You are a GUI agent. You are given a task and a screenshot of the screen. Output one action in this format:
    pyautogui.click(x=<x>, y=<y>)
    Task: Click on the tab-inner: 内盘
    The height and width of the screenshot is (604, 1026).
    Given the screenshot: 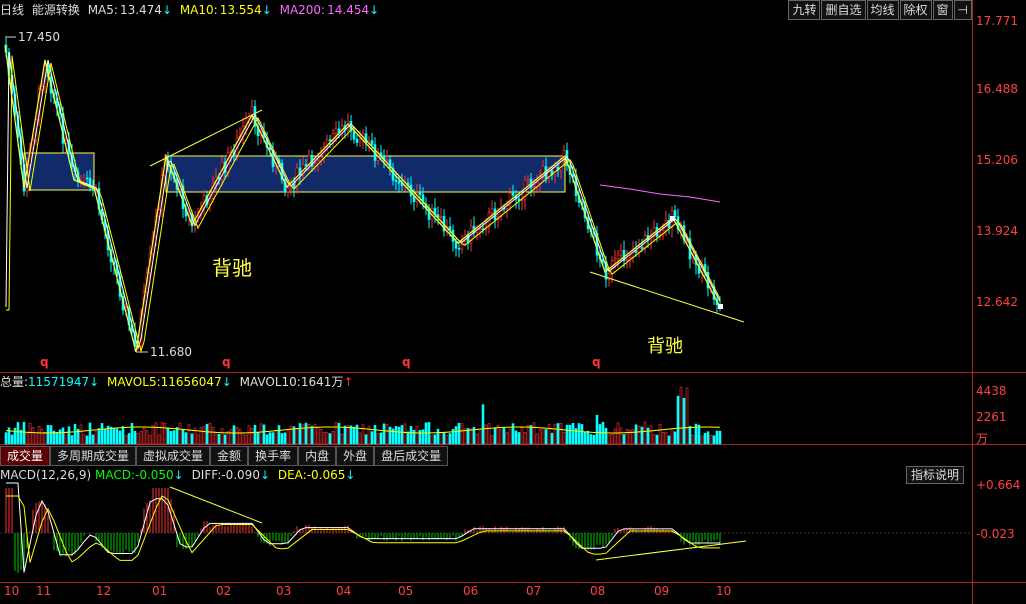 What is the action you would take?
    pyautogui.click(x=317, y=456)
    